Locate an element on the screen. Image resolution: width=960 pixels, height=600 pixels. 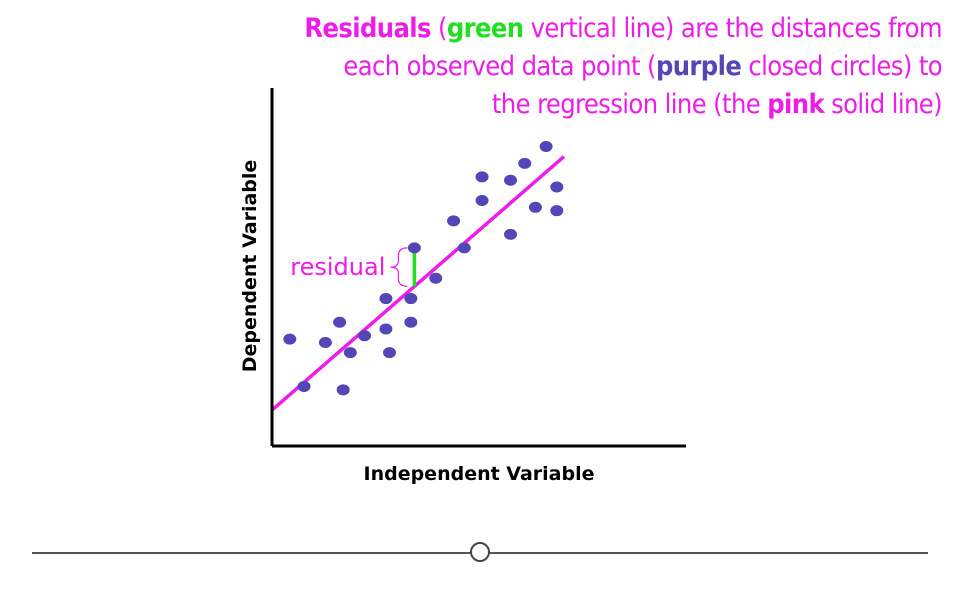
x-axis-label: Independent Variable is located at coordinates (479, 474).